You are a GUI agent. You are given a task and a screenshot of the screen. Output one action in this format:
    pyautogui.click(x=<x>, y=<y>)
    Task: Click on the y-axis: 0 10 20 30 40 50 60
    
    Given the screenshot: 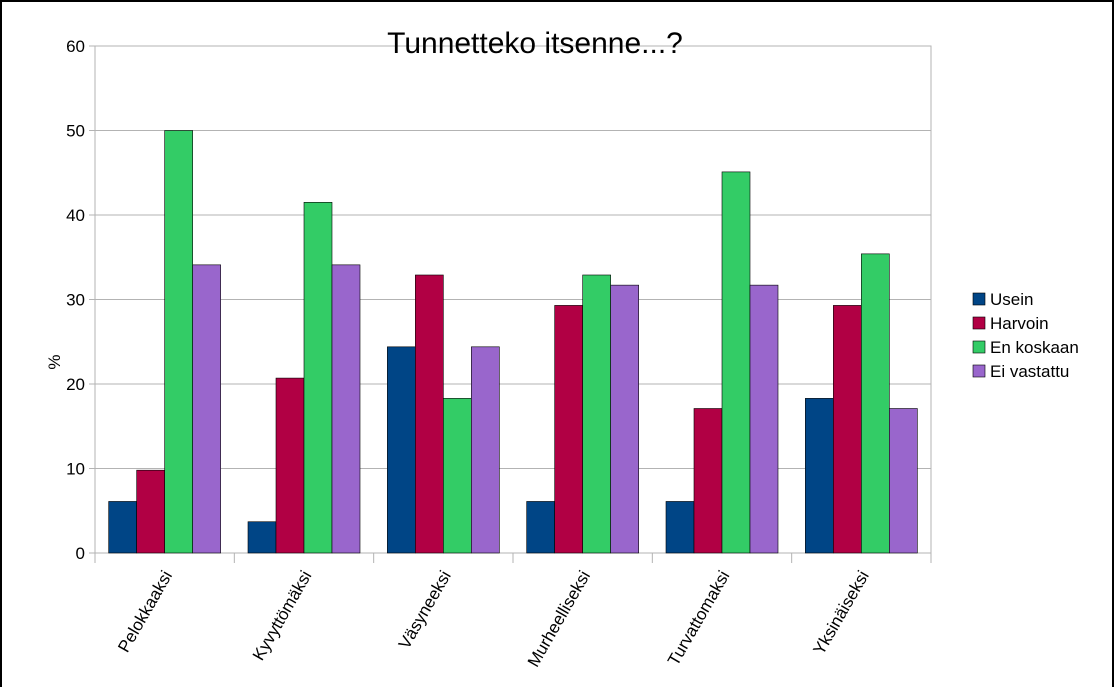 What is the action you would take?
    pyautogui.click(x=80, y=300)
    